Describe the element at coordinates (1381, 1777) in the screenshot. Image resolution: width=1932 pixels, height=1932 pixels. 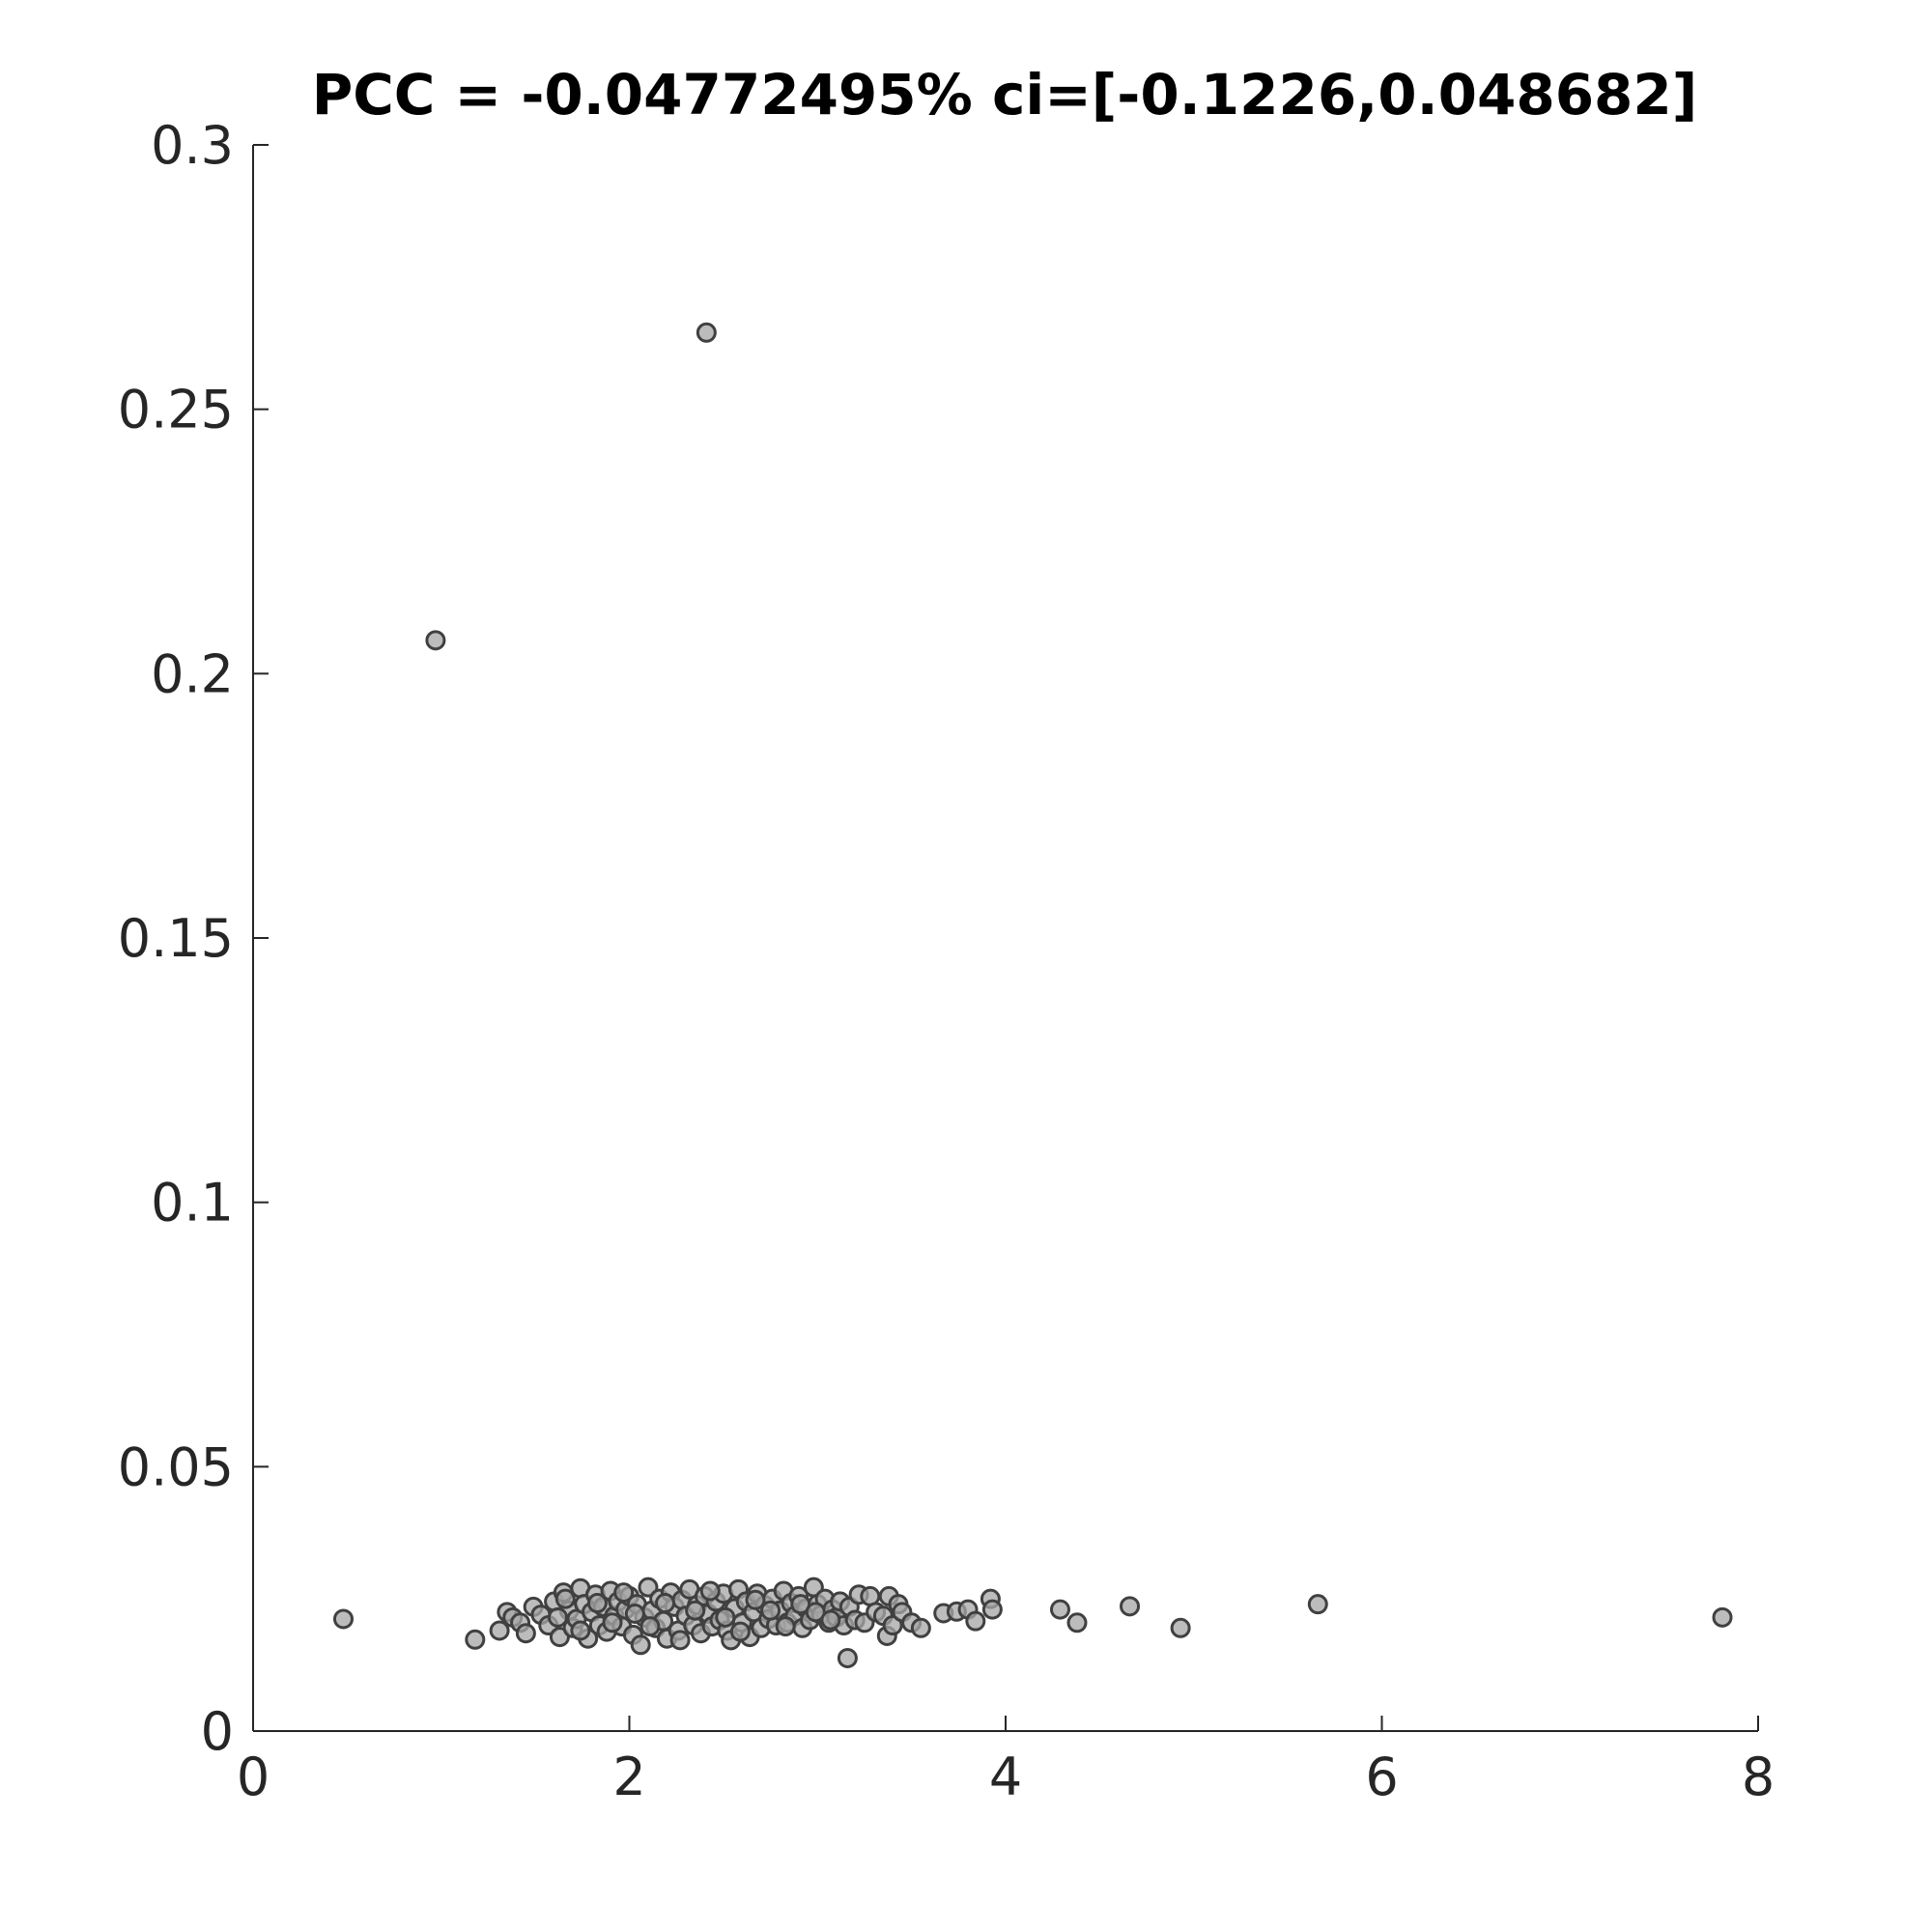
I see `x-tick-label: 6` at that location.